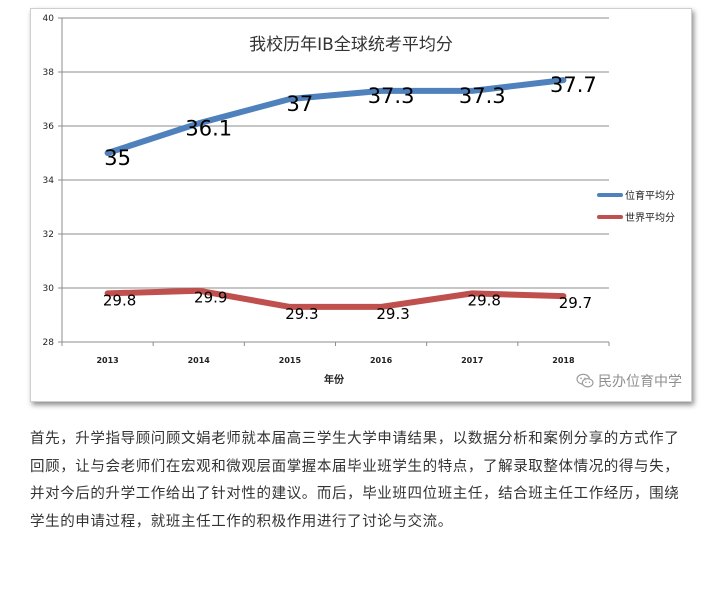  What do you see at coordinates (107, 360) in the screenshot?
I see `x-tick-label: 2013` at bounding box center [107, 360].